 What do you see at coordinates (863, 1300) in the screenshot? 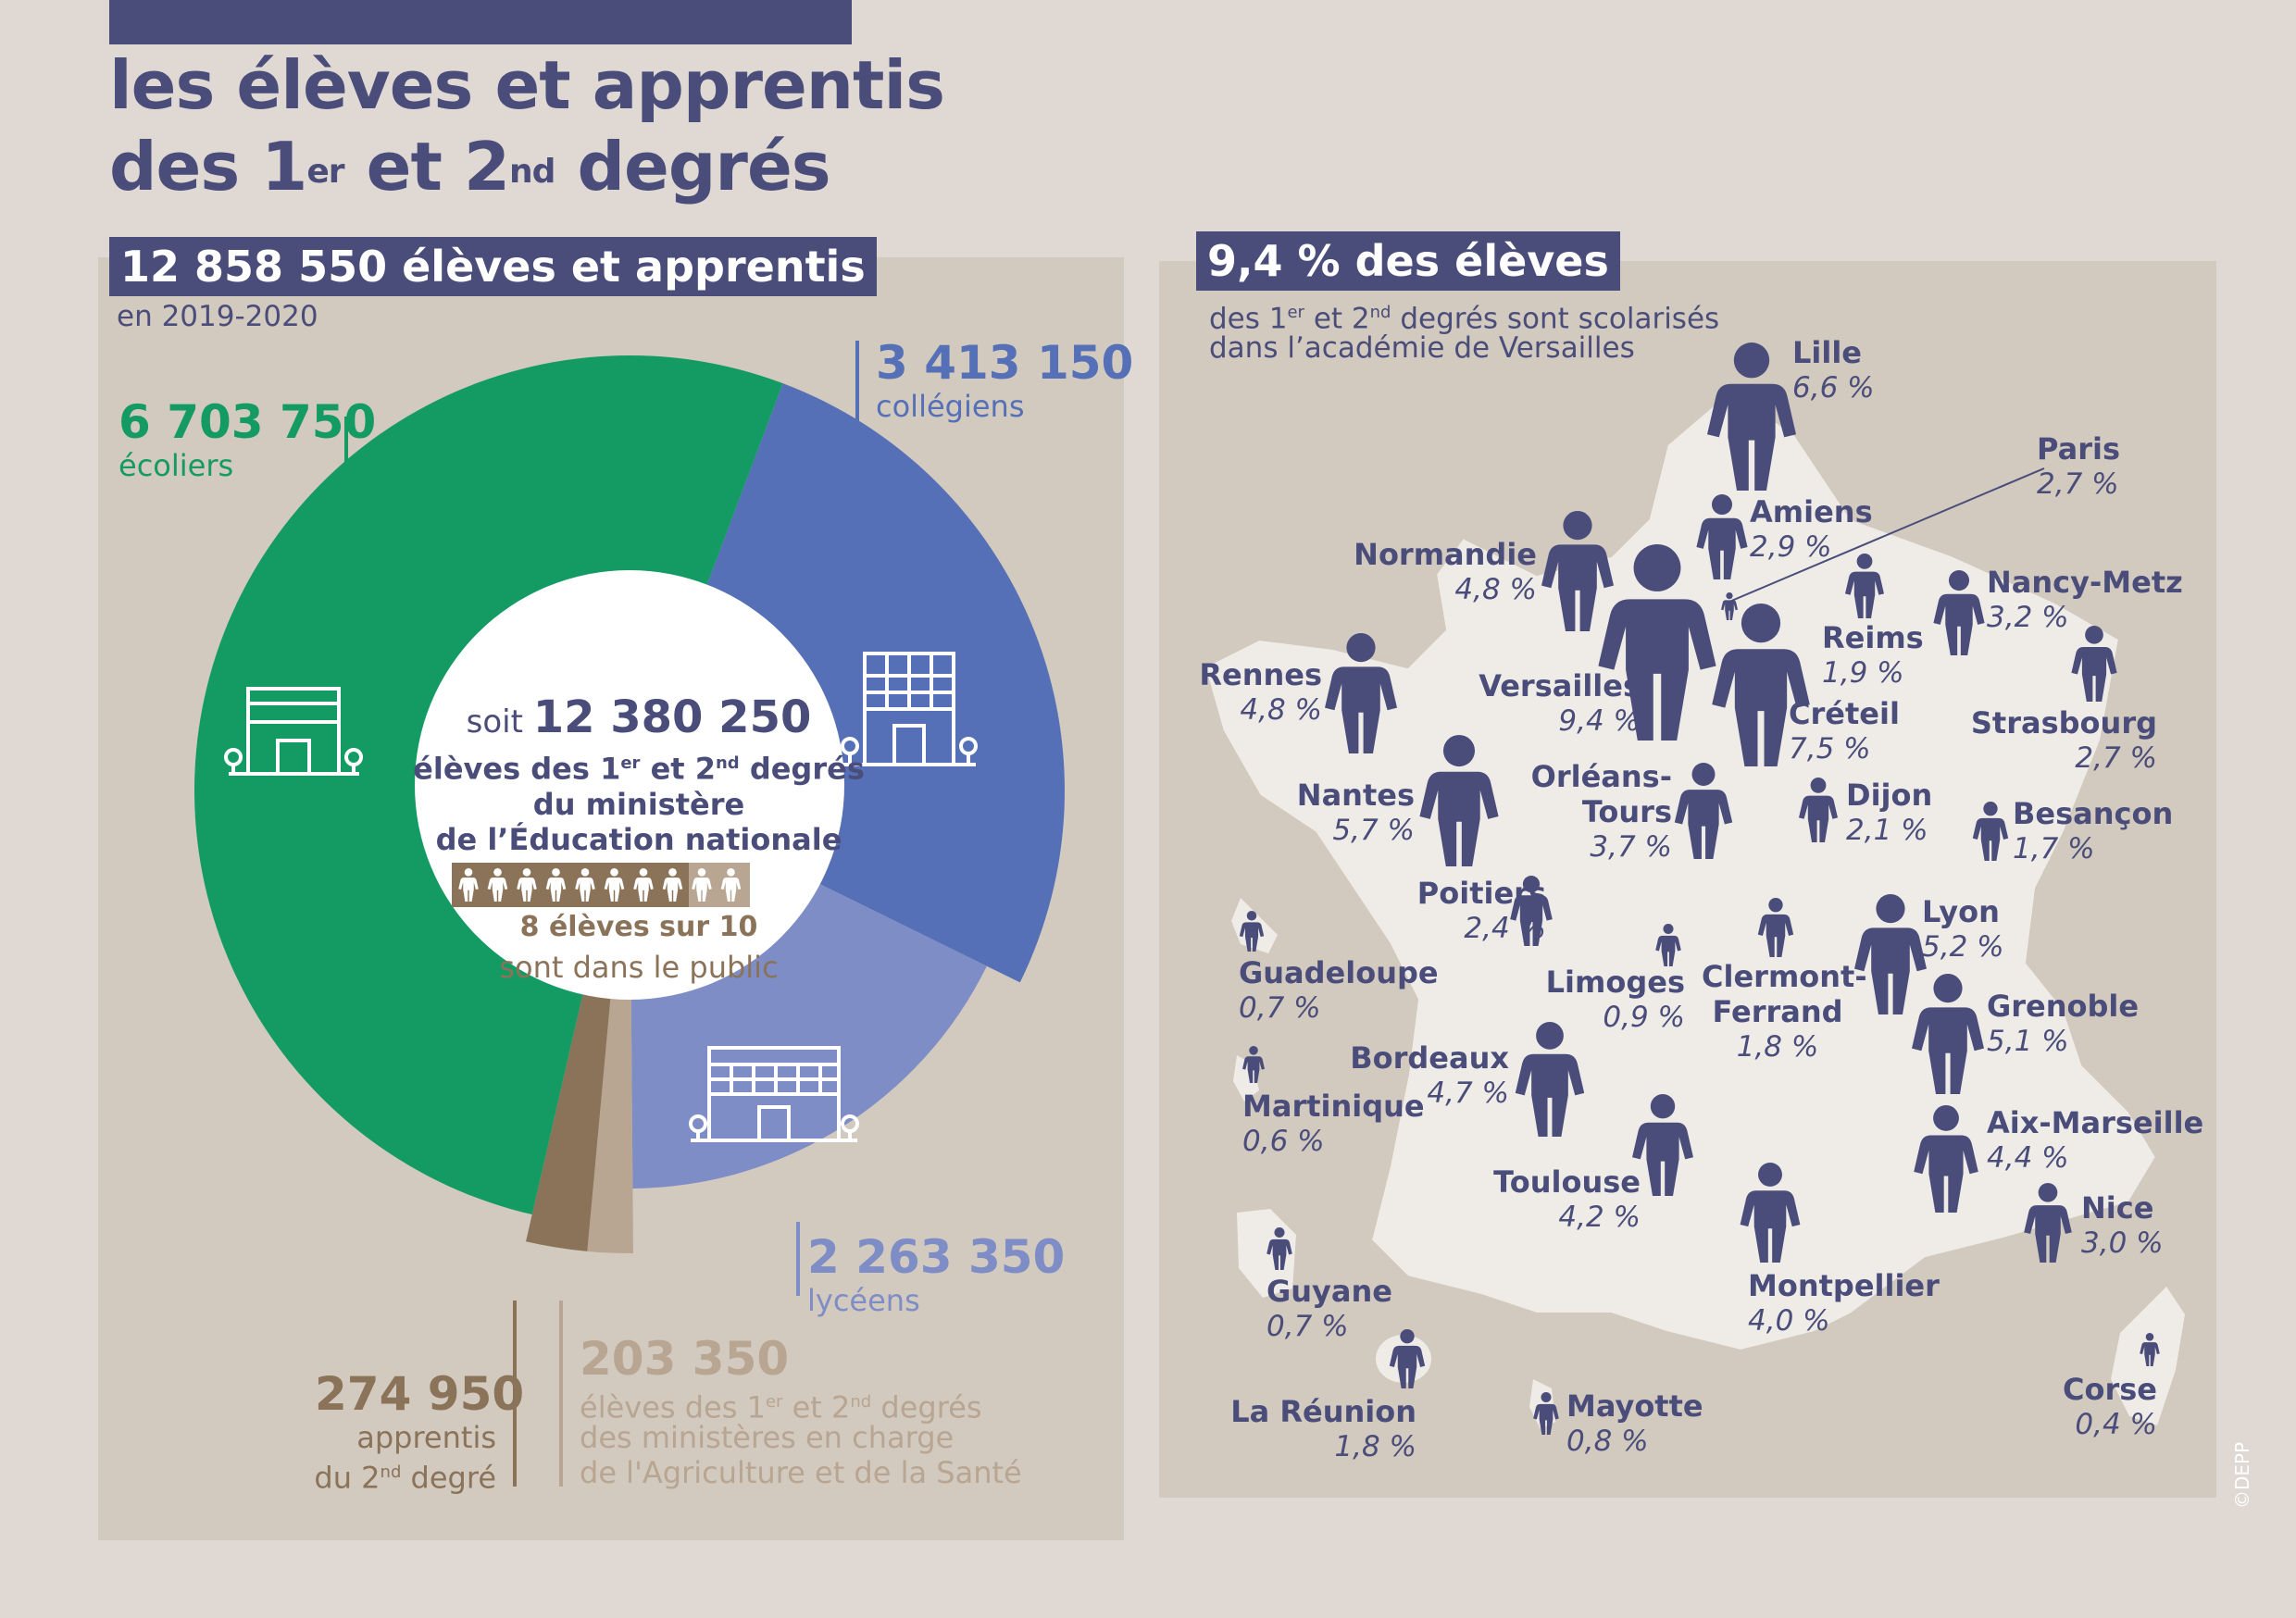
I see `lycee-label: lycéens` at bounding box center [863, 1300].